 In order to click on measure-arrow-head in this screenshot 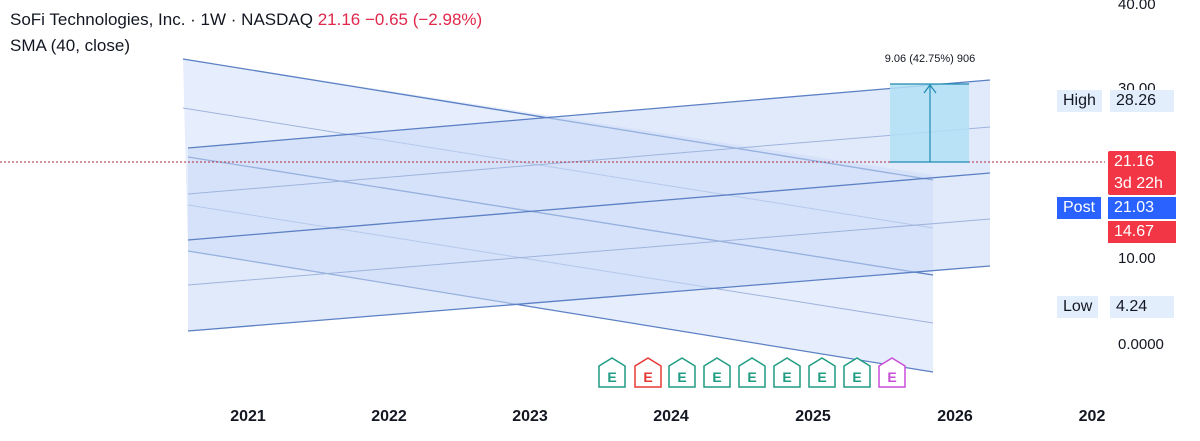, I will do `click(930, 89)`.